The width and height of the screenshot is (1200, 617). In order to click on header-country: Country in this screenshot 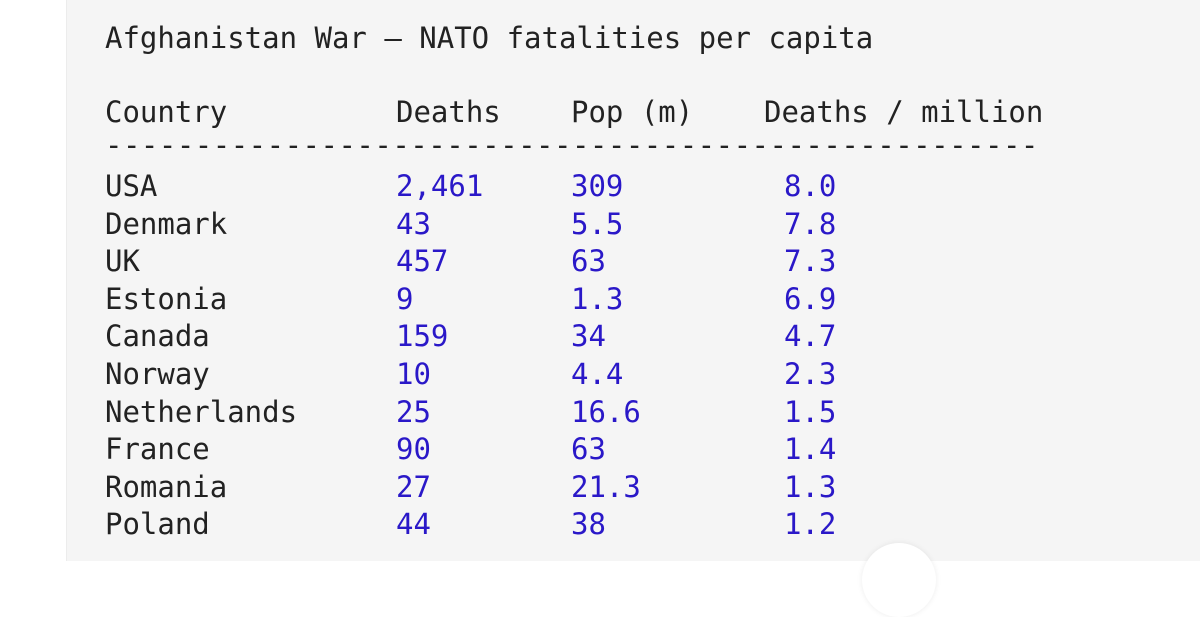, I will do `click(166, 112)`.